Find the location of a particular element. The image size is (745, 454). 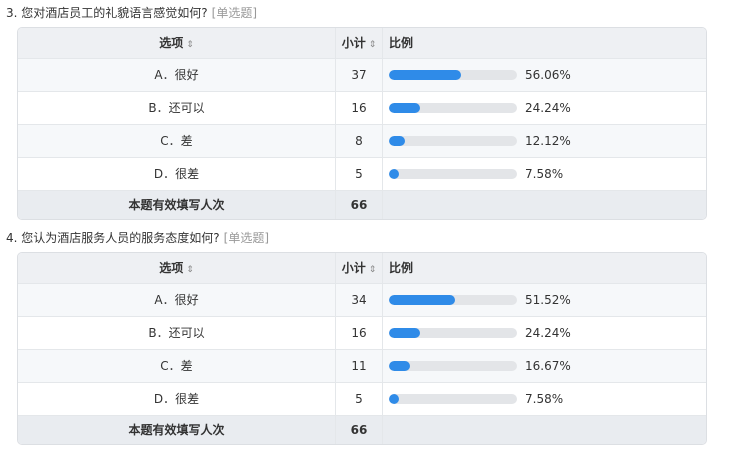

question-title-text: 3. 您对酒店员工的礼貌语言感觉如何? is located at coordinates (107, 13).